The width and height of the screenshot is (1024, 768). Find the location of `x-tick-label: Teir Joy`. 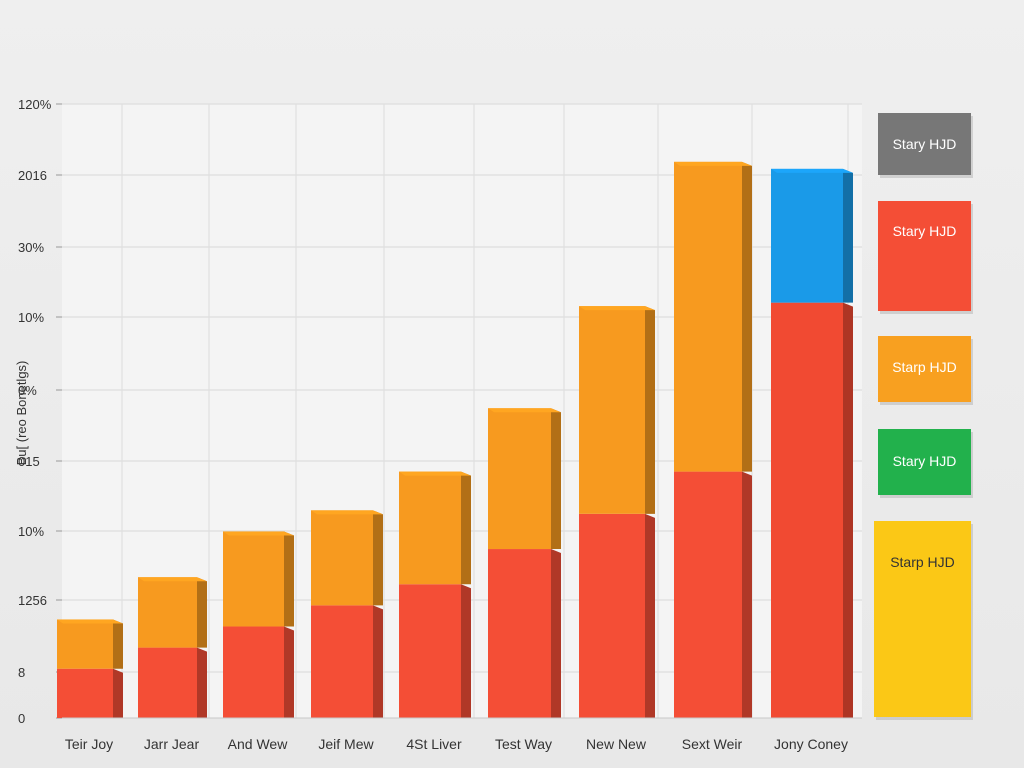

x-tick-label: Teir Joy is located at coordinates (89, 744).